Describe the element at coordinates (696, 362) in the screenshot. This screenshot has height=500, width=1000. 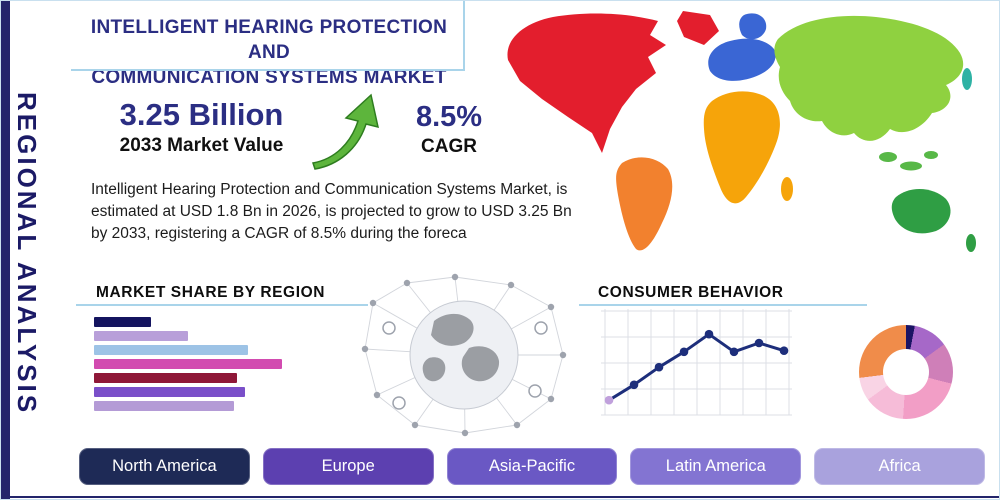
I see `consumer-line-plot` at that location.